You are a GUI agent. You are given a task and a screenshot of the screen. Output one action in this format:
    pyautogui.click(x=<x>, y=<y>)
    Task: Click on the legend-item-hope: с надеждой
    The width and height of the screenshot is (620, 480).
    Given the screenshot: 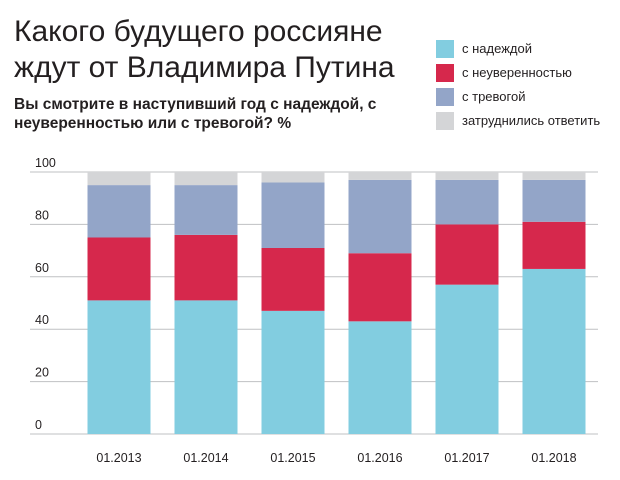 What is the action you would take?
    pyautogui.click(x=526, y=48)
    